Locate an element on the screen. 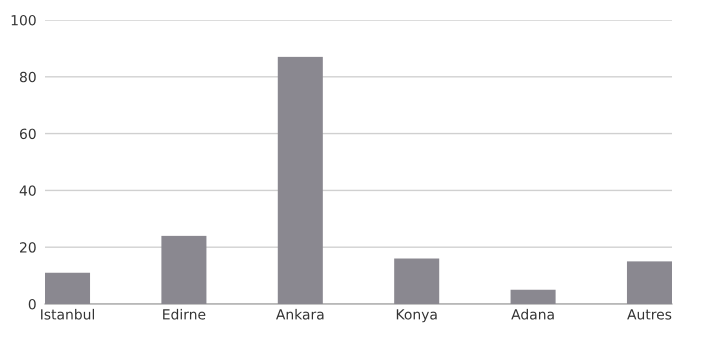 The width and height of the screenshot is (707, 339). x-tick-label: Istanbul is located at coordinates (67, 314).